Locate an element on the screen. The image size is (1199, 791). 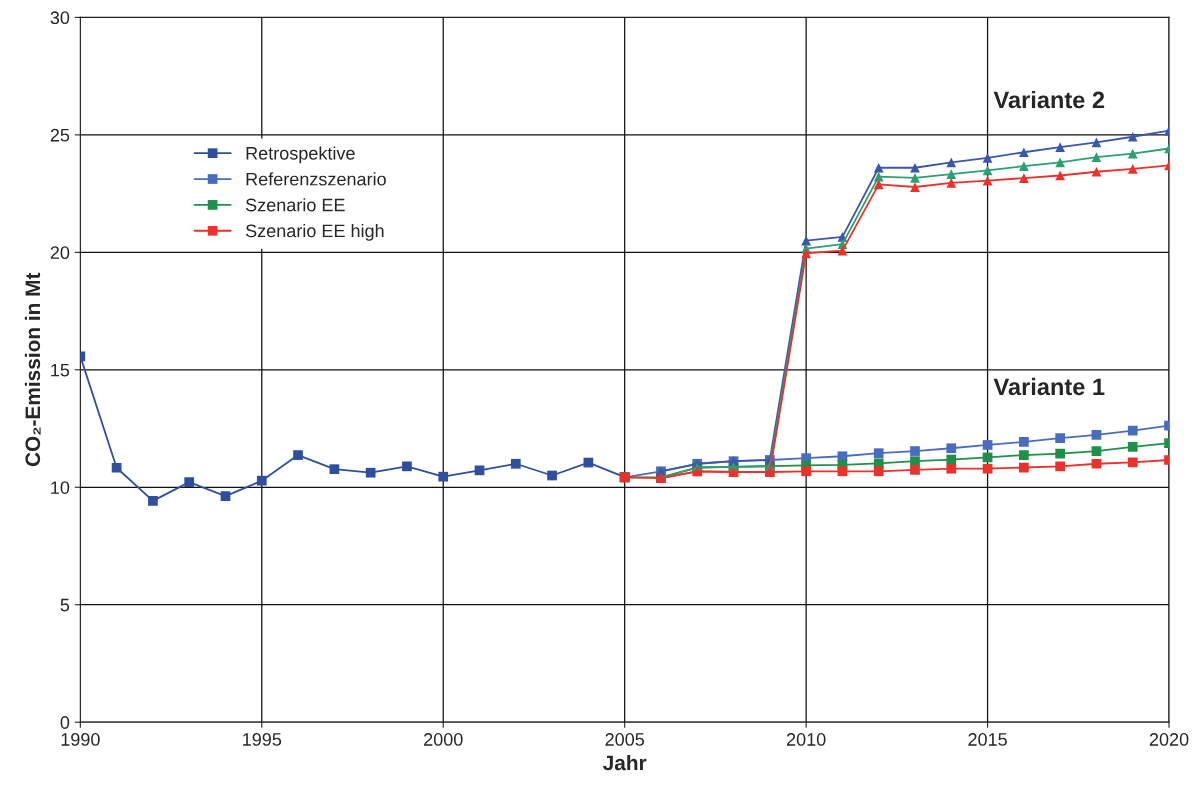
x-tick-label: 2020 is located at coordinates (1169, 739).